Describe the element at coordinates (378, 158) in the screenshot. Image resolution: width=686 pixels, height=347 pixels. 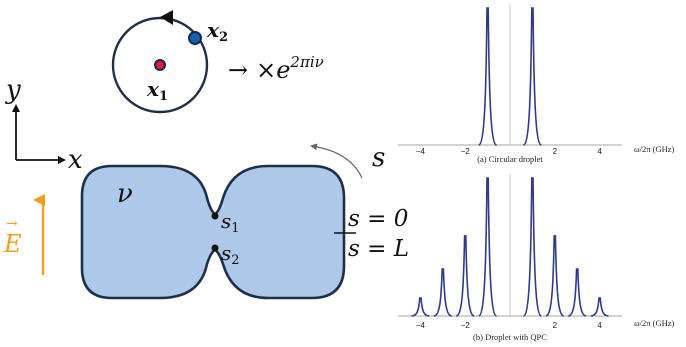
I see `arc-label: s` at that location.